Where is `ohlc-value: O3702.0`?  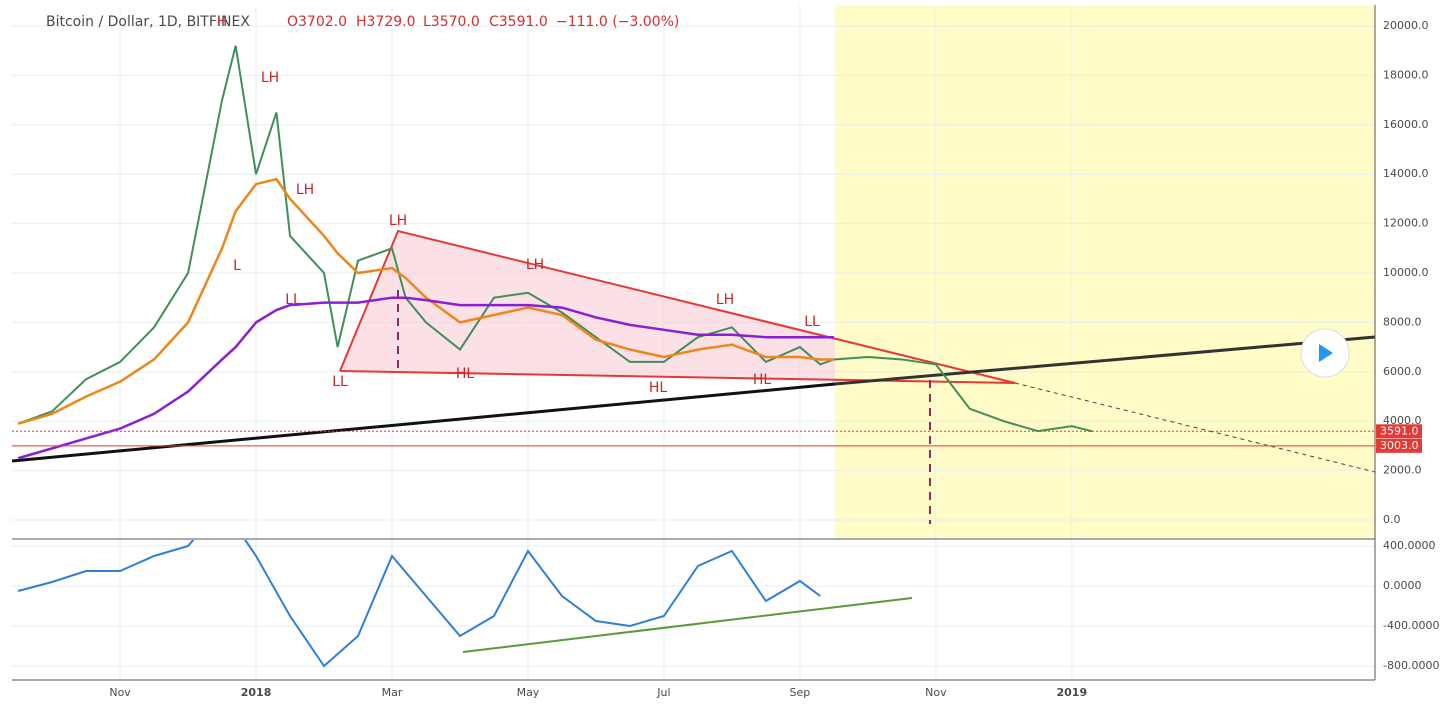 ohlc-value: O3702.0 is located at coordinates (317, 22).